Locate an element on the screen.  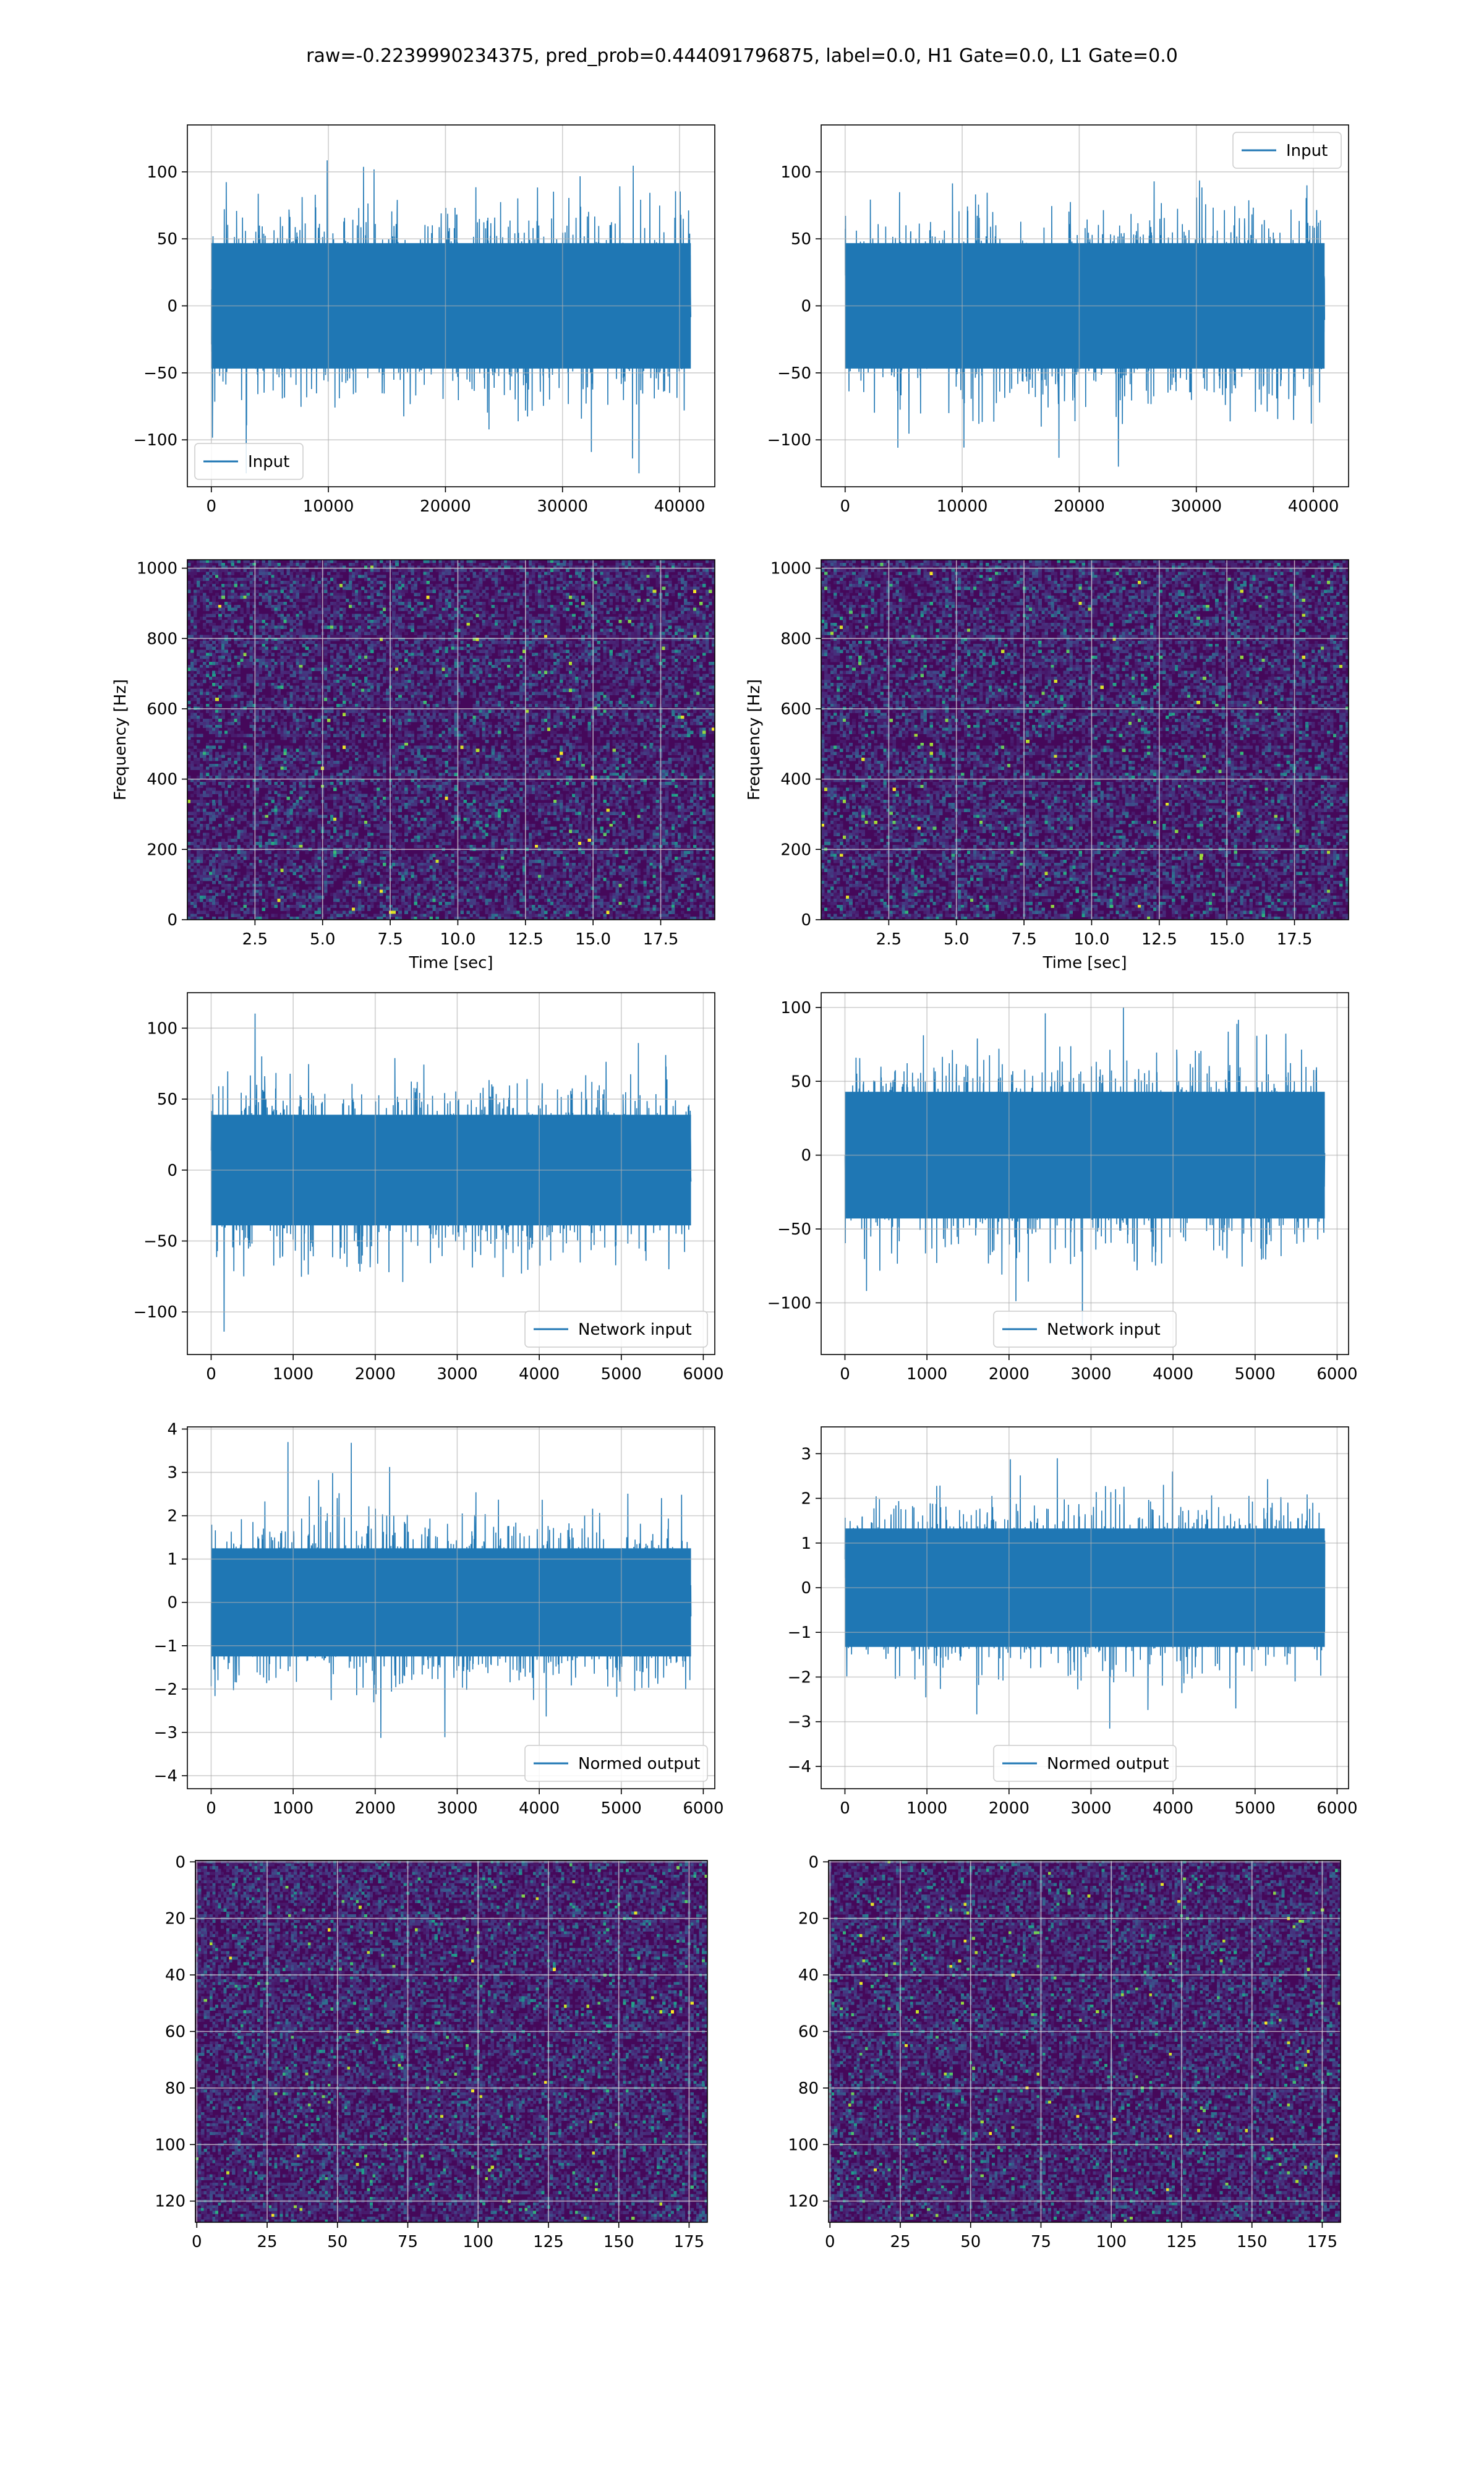
l1-normed-output-y-ticks: −4 −3 −2 −1 0 1 2 3 is located at coordinates (804, 1611).